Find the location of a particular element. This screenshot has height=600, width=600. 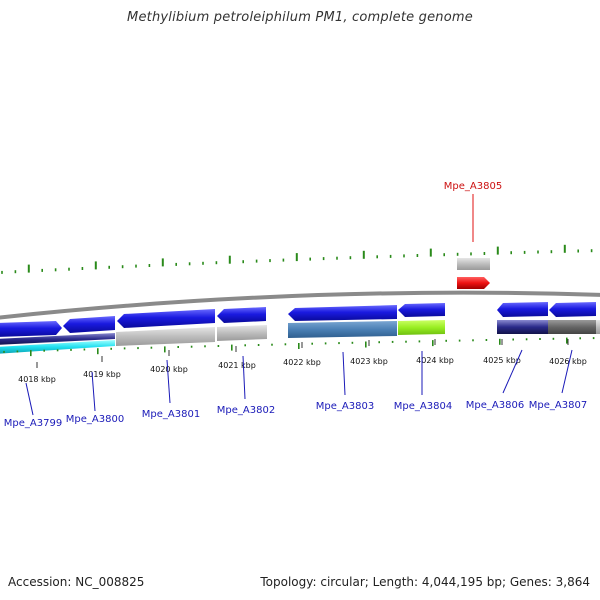

gene-label: Mpe_A3800 is located at coordinates (95, 419).